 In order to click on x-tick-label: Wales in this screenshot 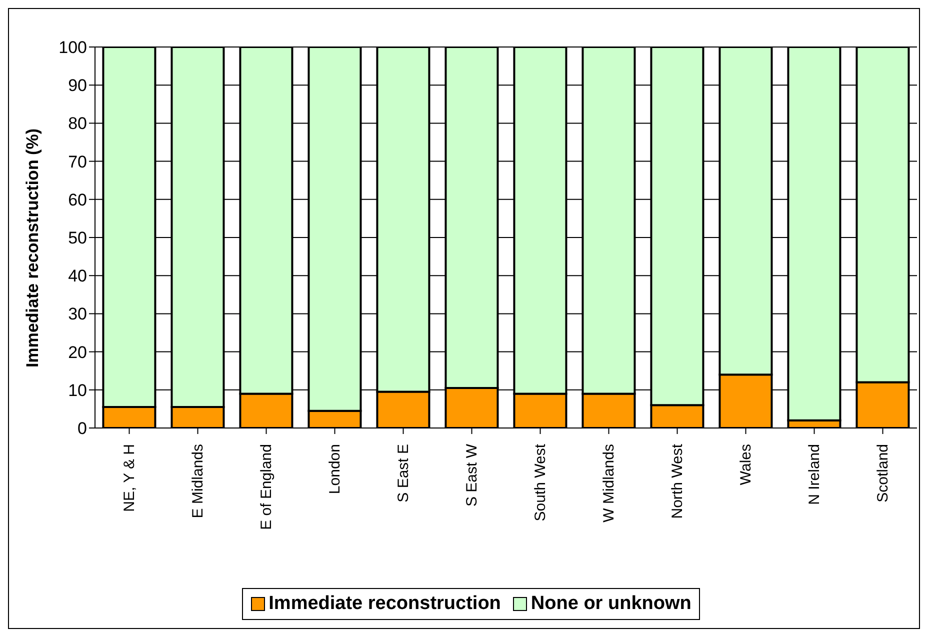, I will do `click(745, 465)`.